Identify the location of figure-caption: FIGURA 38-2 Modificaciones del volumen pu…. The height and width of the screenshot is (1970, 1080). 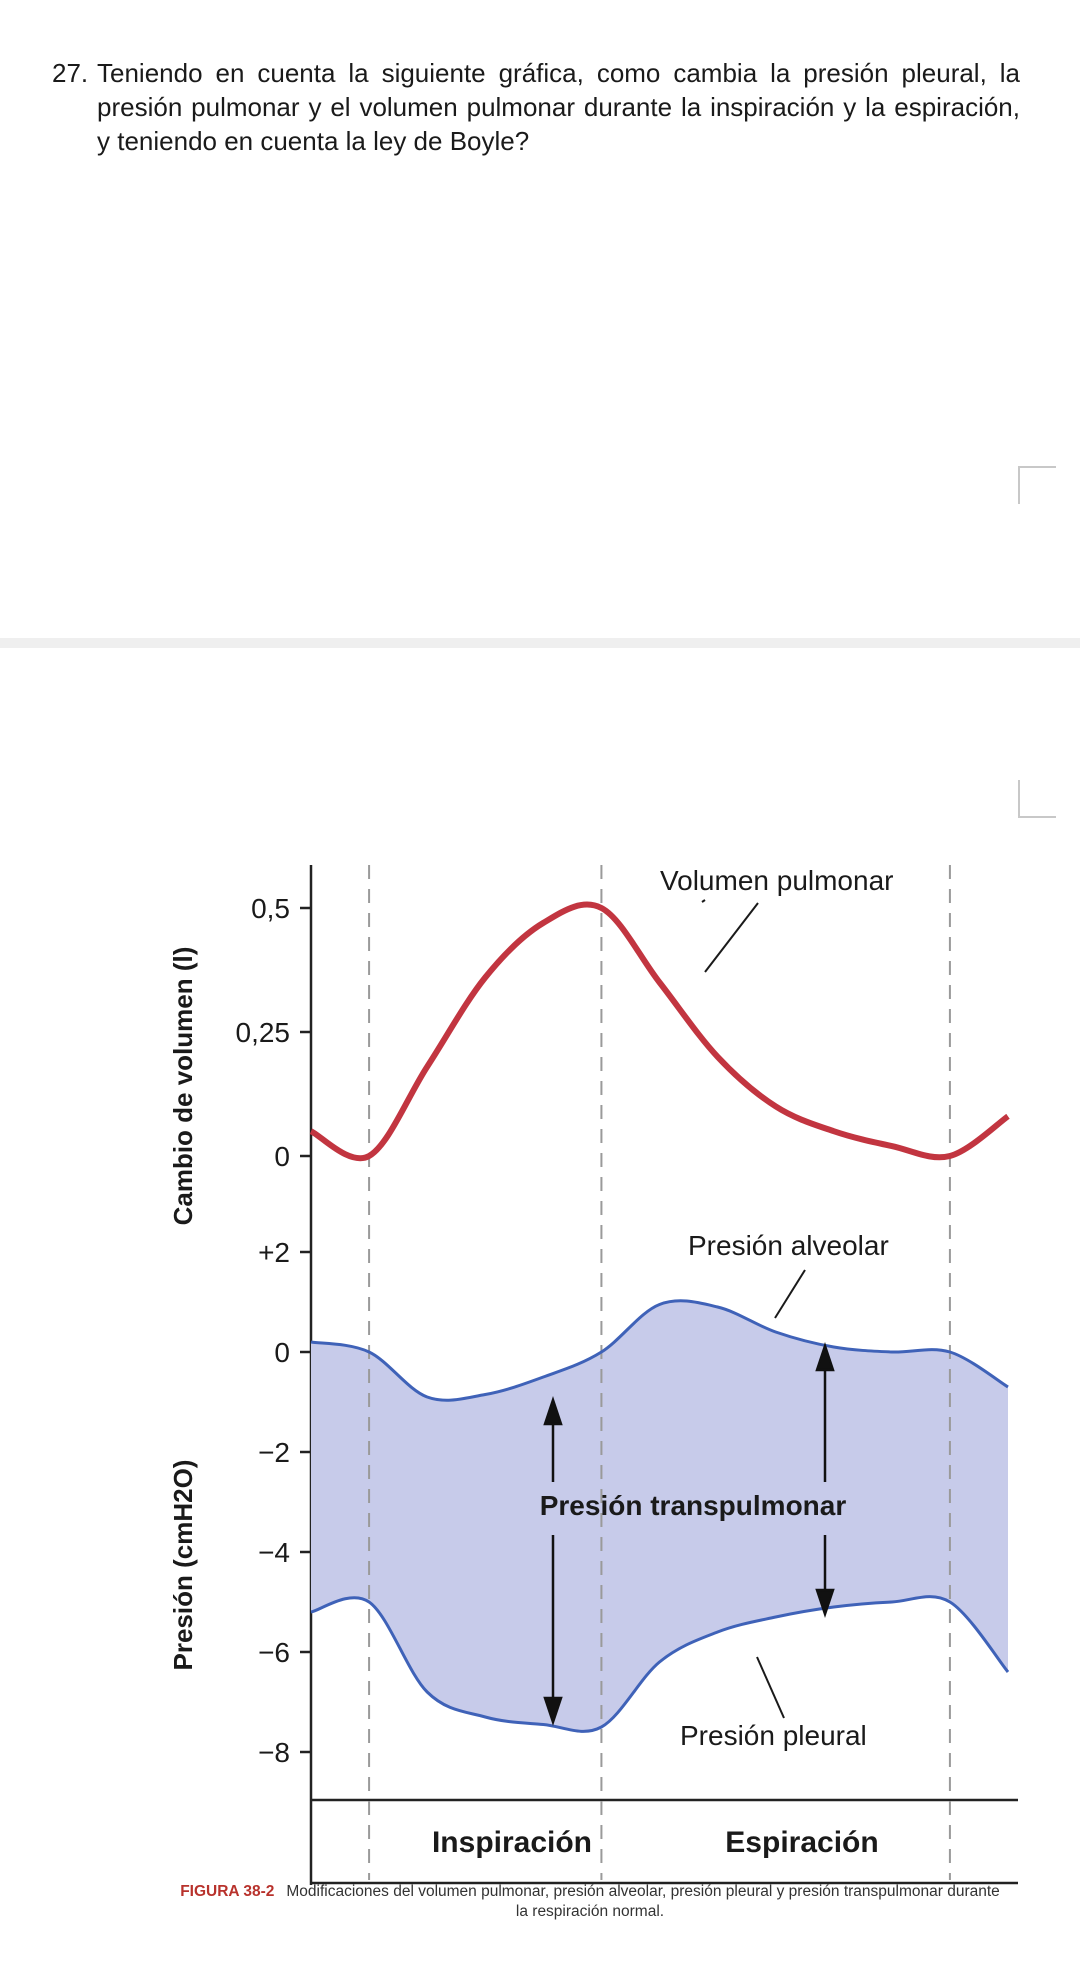
(590, 1902).